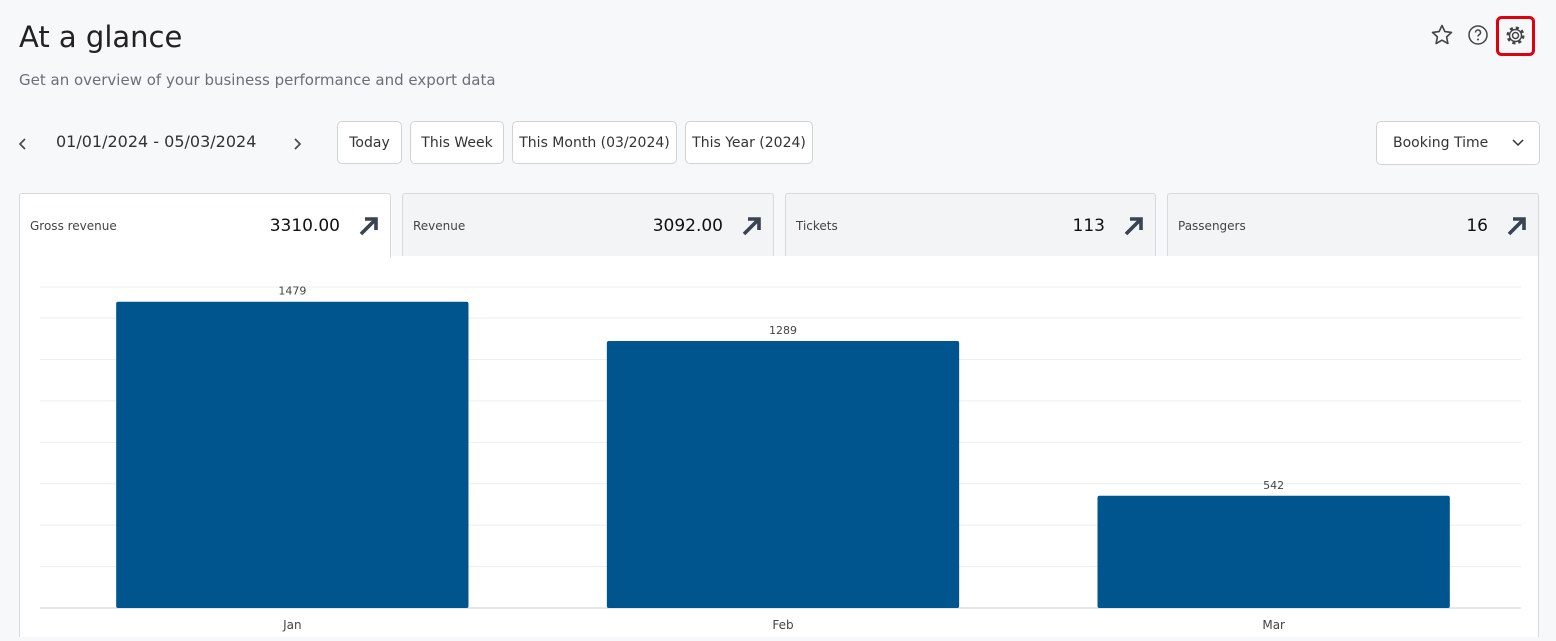 The height and width of the screenshot is (641, 1556). Describe the element at coordinates (1273, 625) in the screenshot. I see `x-tick-label: Mar` at that location.